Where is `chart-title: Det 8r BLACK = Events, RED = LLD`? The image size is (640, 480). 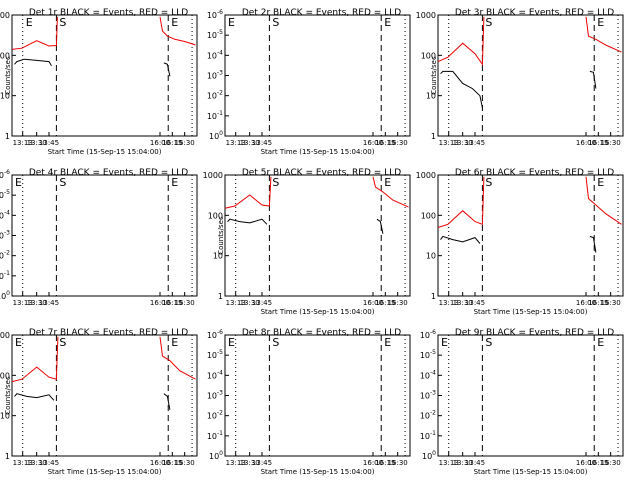 chart-title: Det 8r BLACK = Events, RED = LLD is located at coordinates (321, 333).